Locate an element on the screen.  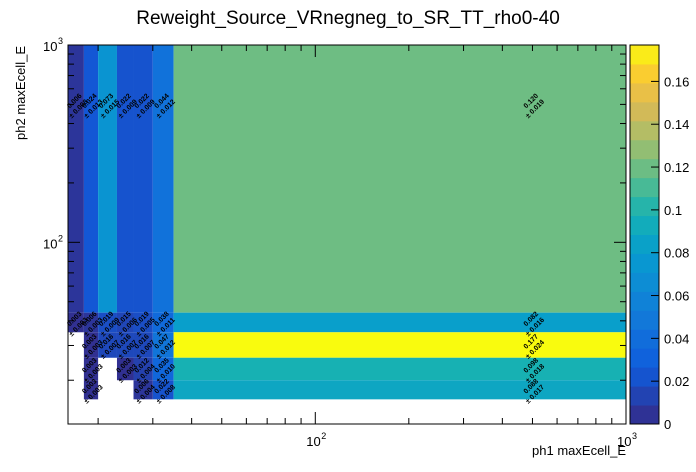
colorbar: 0 0.02 0.04 0.06 0.08 0.1 0.12 0.14 0.16 is located at coordinates (659, 238).